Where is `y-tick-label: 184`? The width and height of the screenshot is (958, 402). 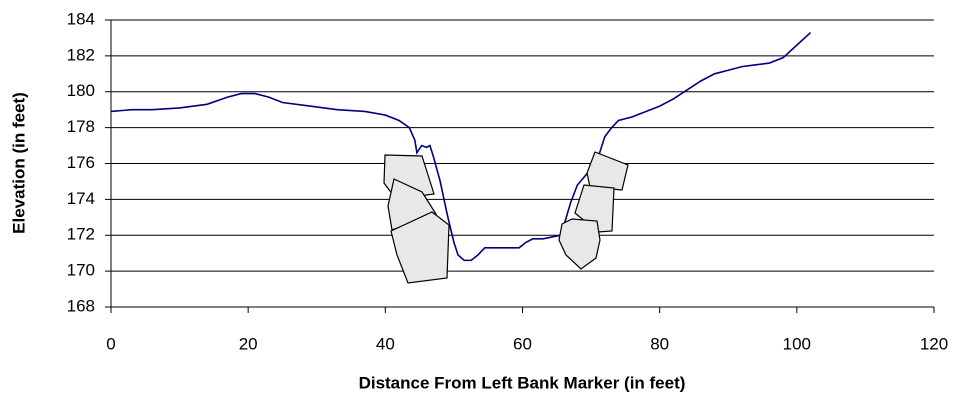
y-tick-label: 184 is located at coordinates (81, 18).